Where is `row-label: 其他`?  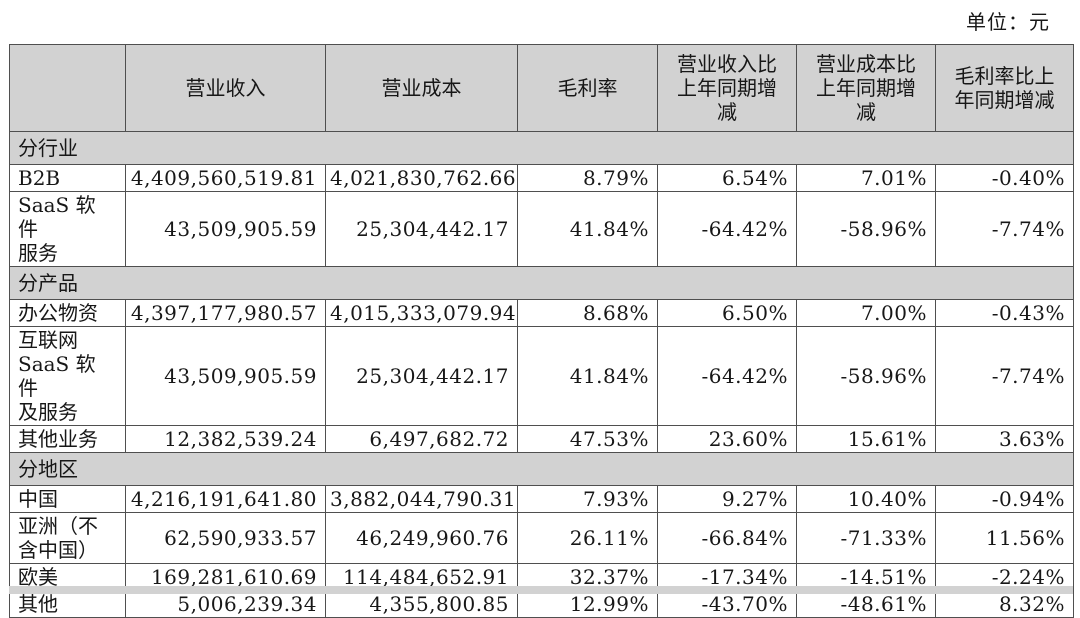 row-label: 其他 is located at coordinates (67, 604).